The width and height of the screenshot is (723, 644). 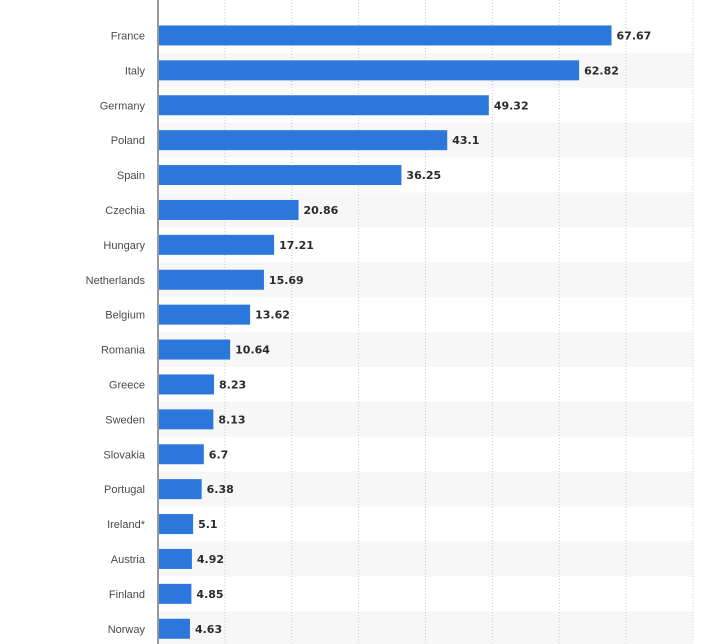 What do you see at coordinates (208, 524) in the screenshot?
I see `value-label: 5.1` at bounding box center [208, 524].